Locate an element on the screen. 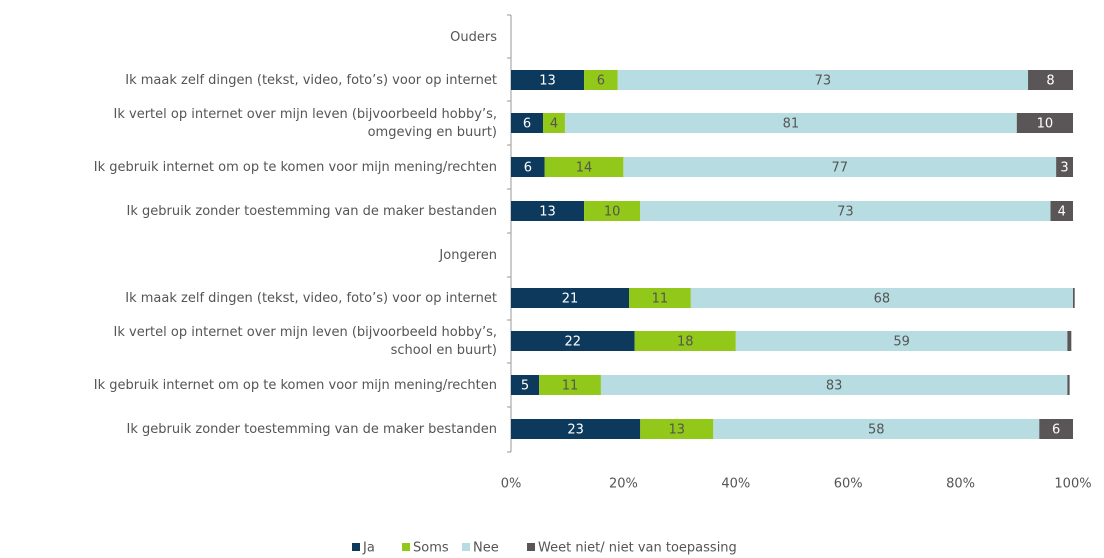  data-label: 22 is located at coordinates (573, 342).